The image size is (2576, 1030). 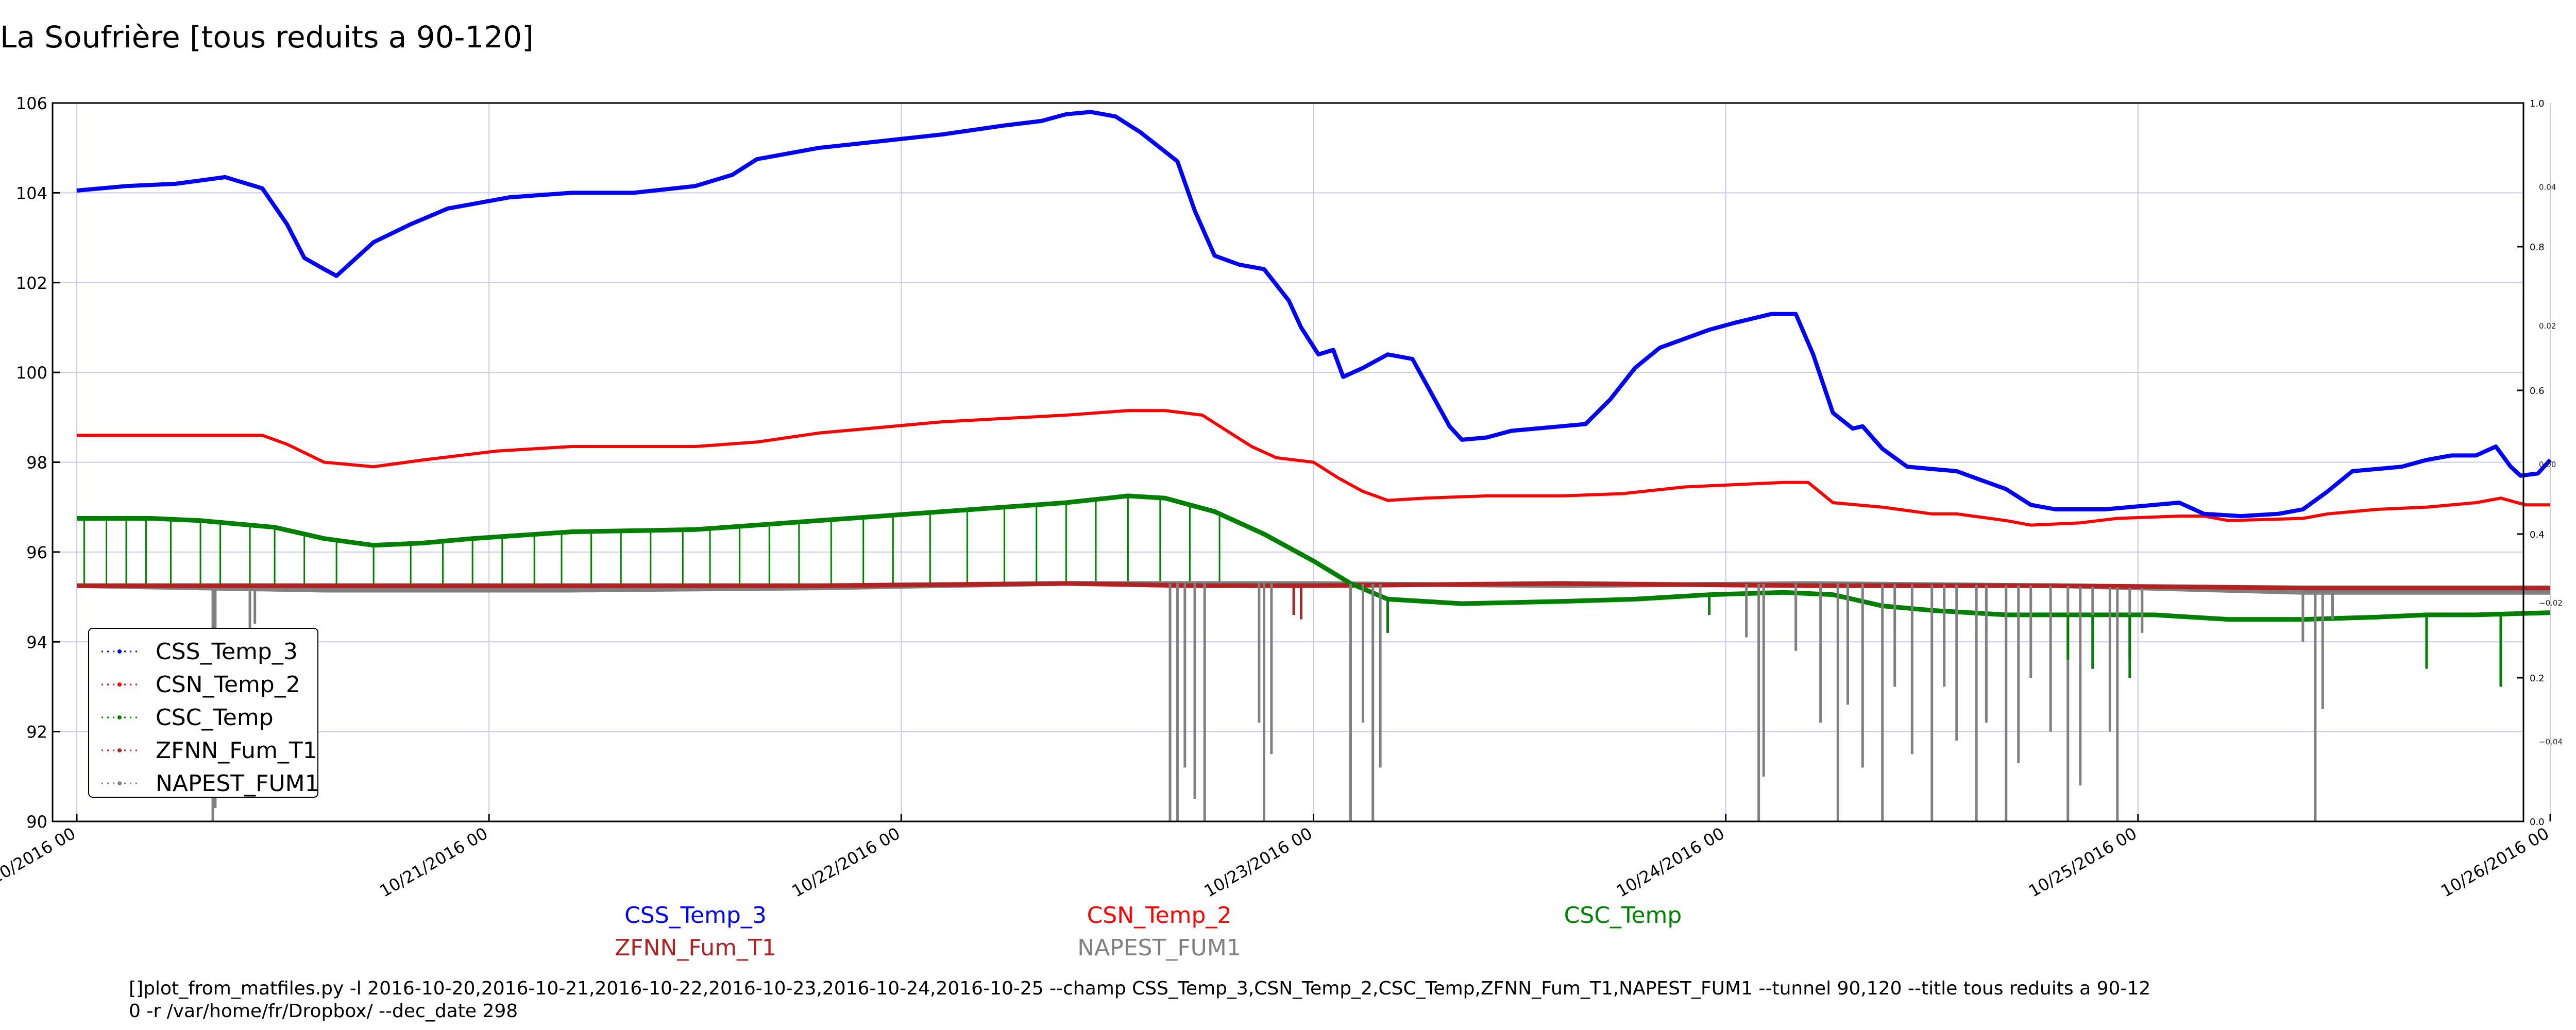 I want to click on y2-tick-label: 0.6, so click(x=2537, y=391).